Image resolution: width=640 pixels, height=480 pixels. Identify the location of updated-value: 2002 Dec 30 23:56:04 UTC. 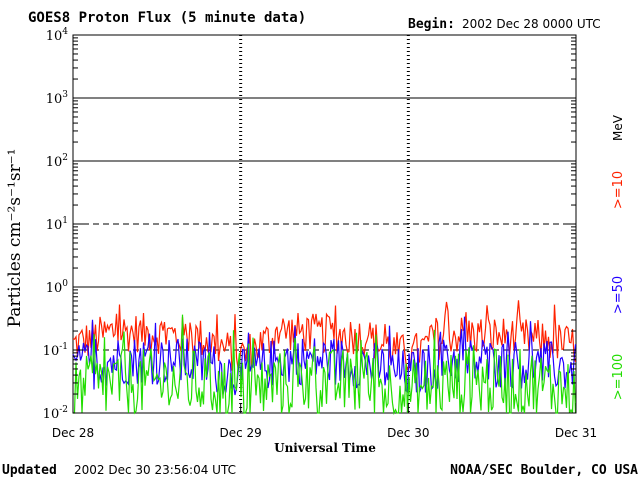
(155, 470).